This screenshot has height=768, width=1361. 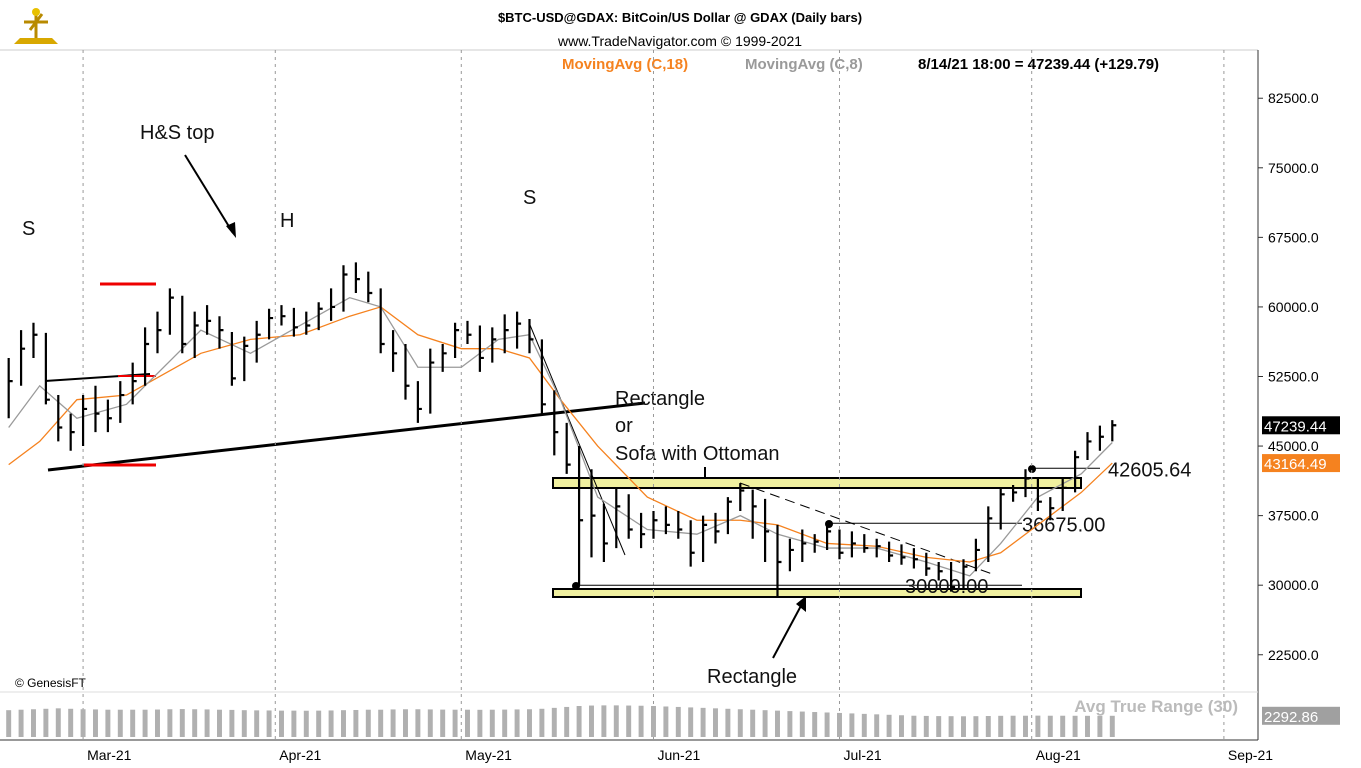 I want to click on x-tick-label: May-21, so click(x=488, y=755).